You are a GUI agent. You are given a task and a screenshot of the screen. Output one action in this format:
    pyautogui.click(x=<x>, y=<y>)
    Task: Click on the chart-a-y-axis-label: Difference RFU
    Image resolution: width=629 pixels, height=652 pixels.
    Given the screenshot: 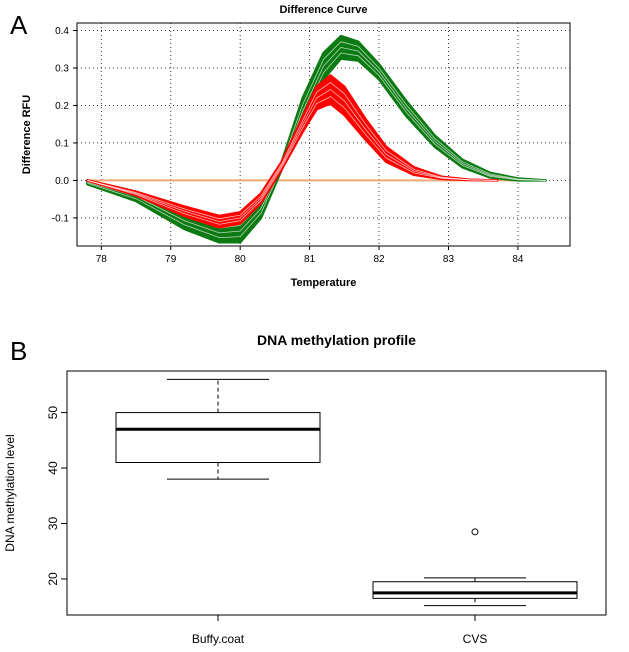 What is the action you would take?
    pyautogui.click(x=27, y=135)
    